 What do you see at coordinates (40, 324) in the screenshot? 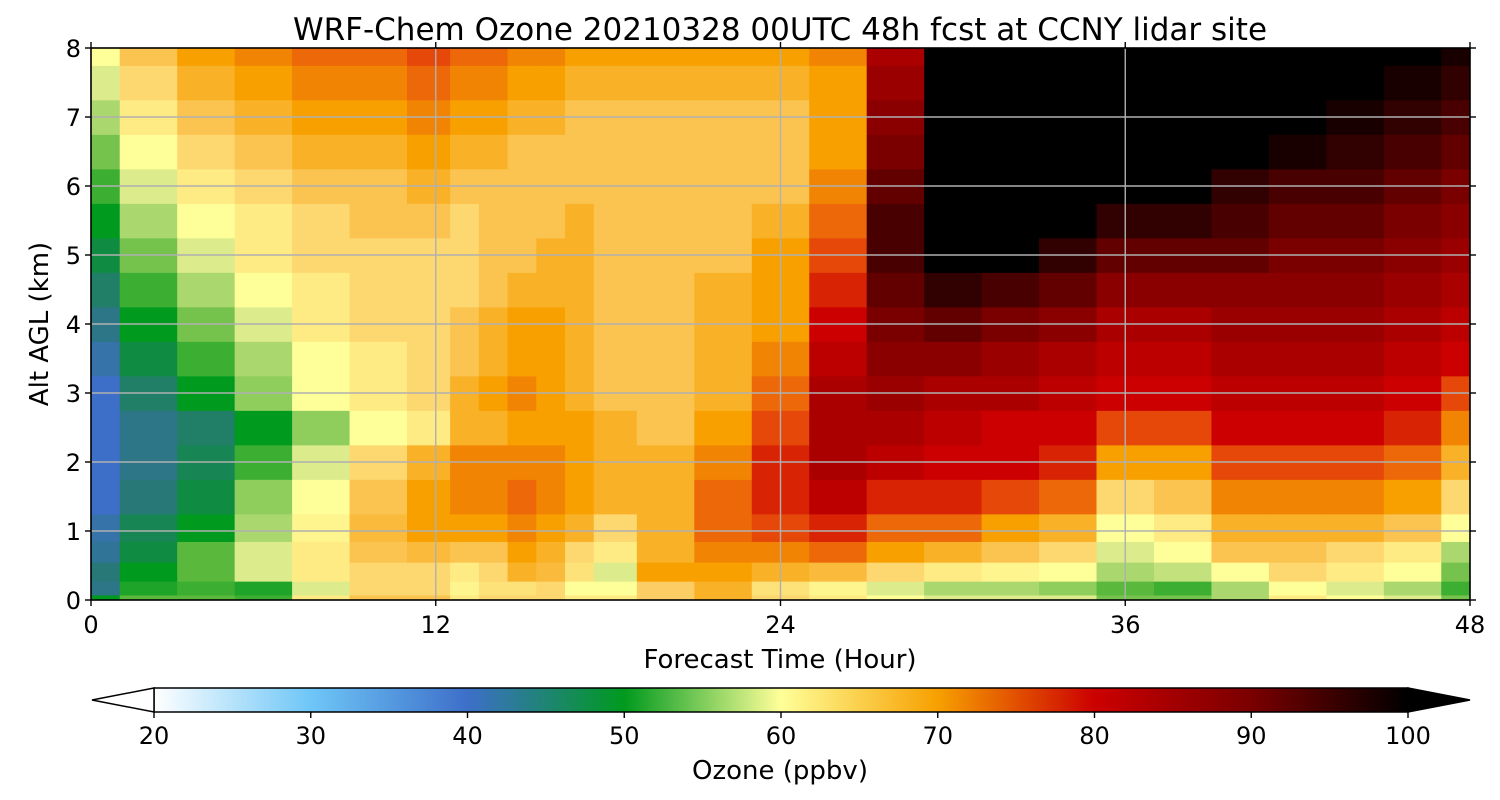
I see `y-axis-label: Alt AGL (km)` at bounding box center [40, 324].